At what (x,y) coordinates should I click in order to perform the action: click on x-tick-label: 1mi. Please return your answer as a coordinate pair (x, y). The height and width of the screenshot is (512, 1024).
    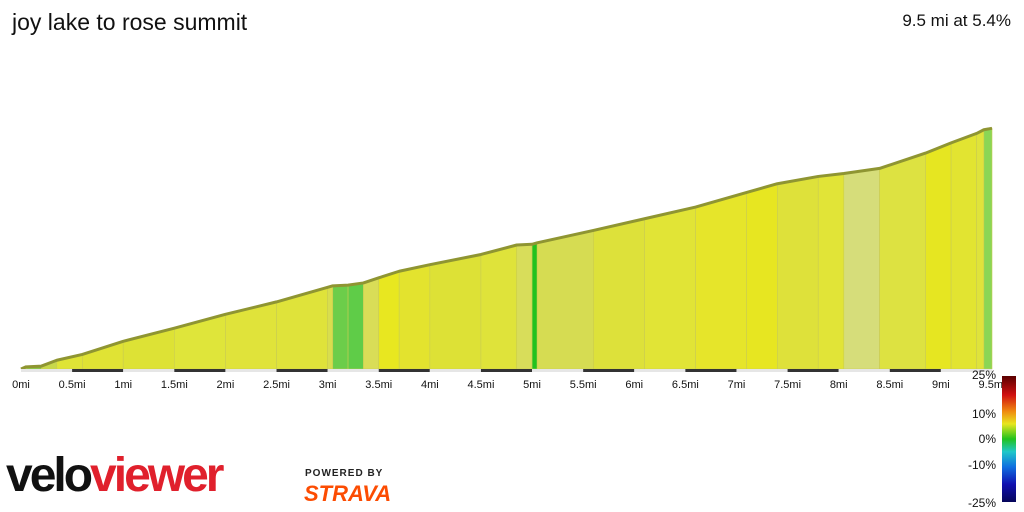
    Looking at the image, I should click on (123, 385).